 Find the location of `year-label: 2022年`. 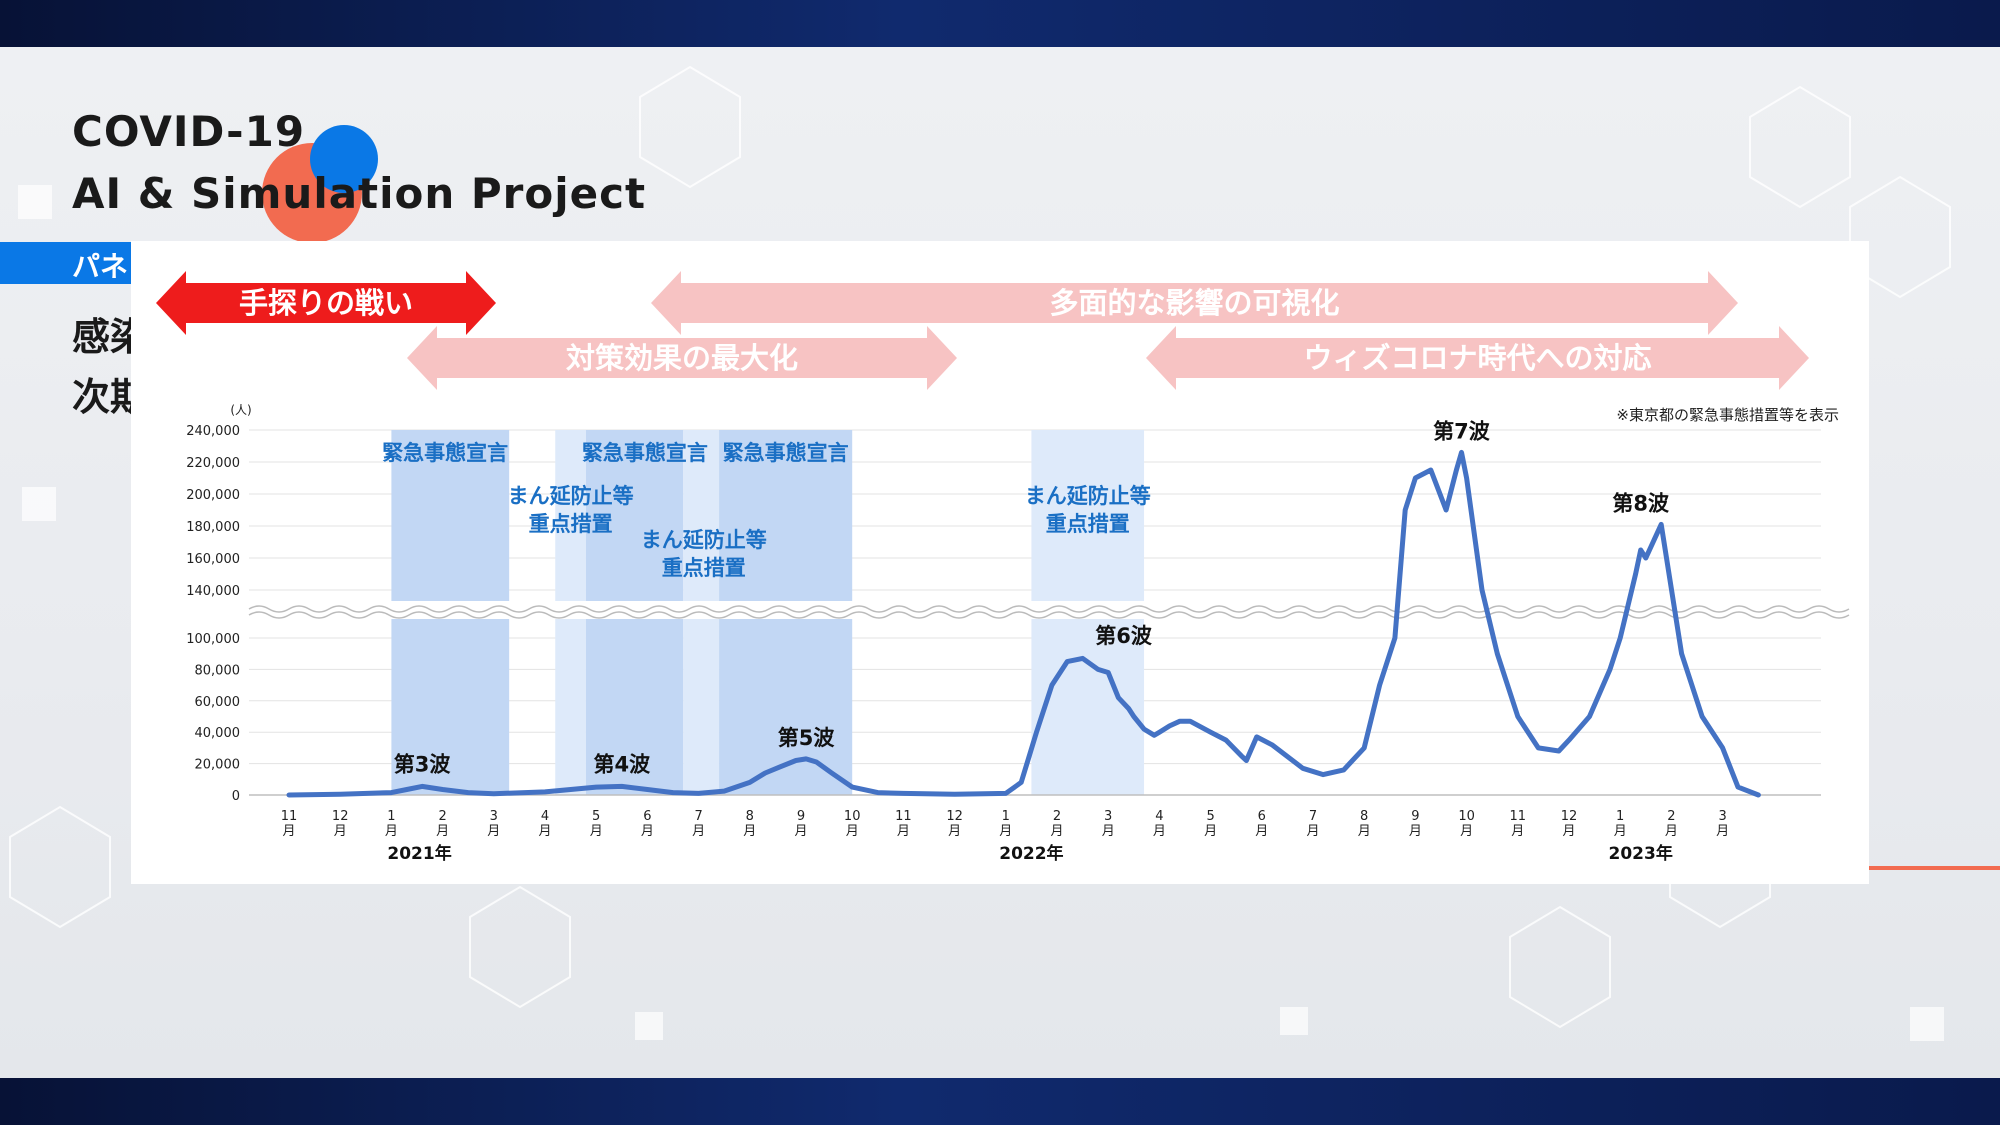

year-label: 2022年 is located at coordinates (1031, 853).